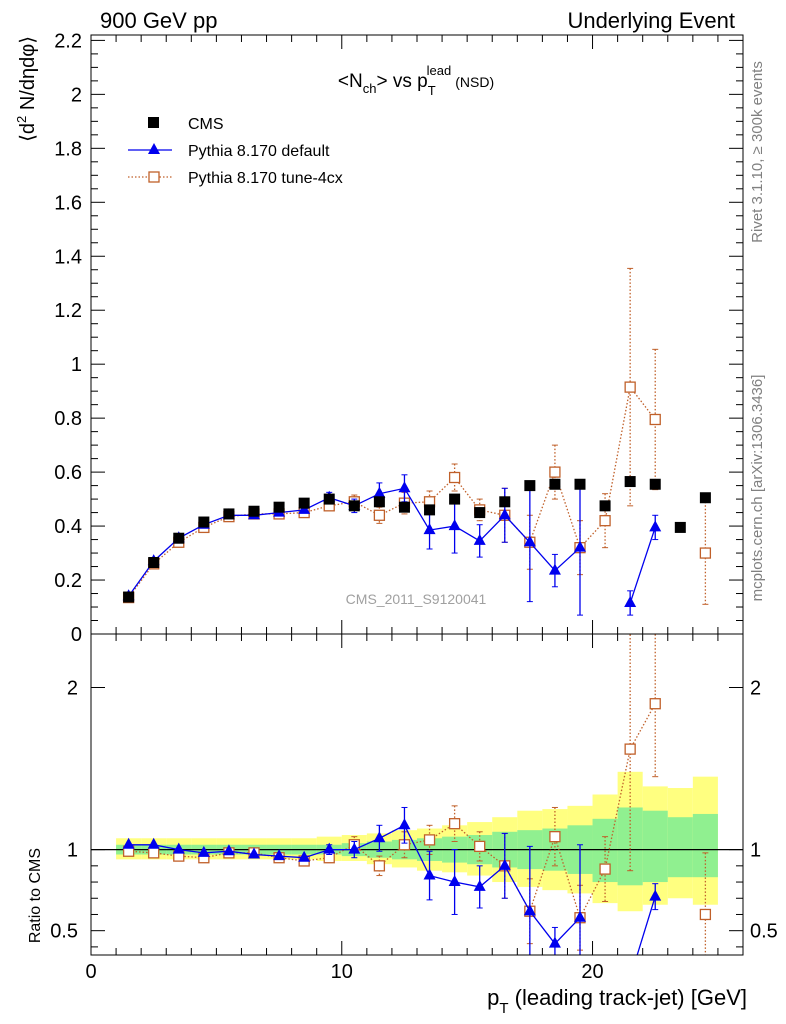 The height and width of the screenshot is (1024, 786). What do you see at coordinates (439, 70) in the screenshot?
I see `title-p-sup: lead` at bounding box center [439, 70].